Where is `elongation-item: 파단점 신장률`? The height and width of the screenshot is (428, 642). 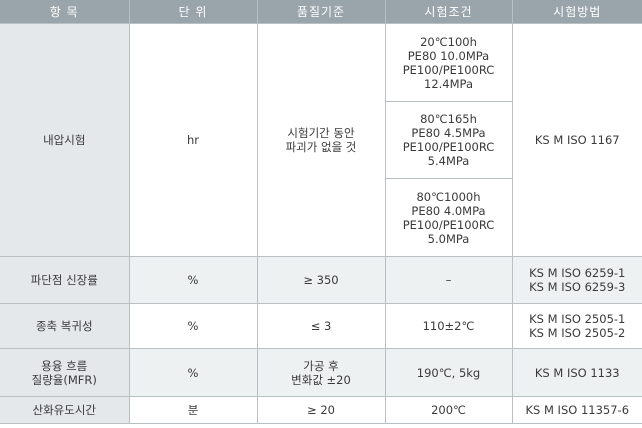 elongation-item: 파단점 신장률 is located at coordinates (65, 280).